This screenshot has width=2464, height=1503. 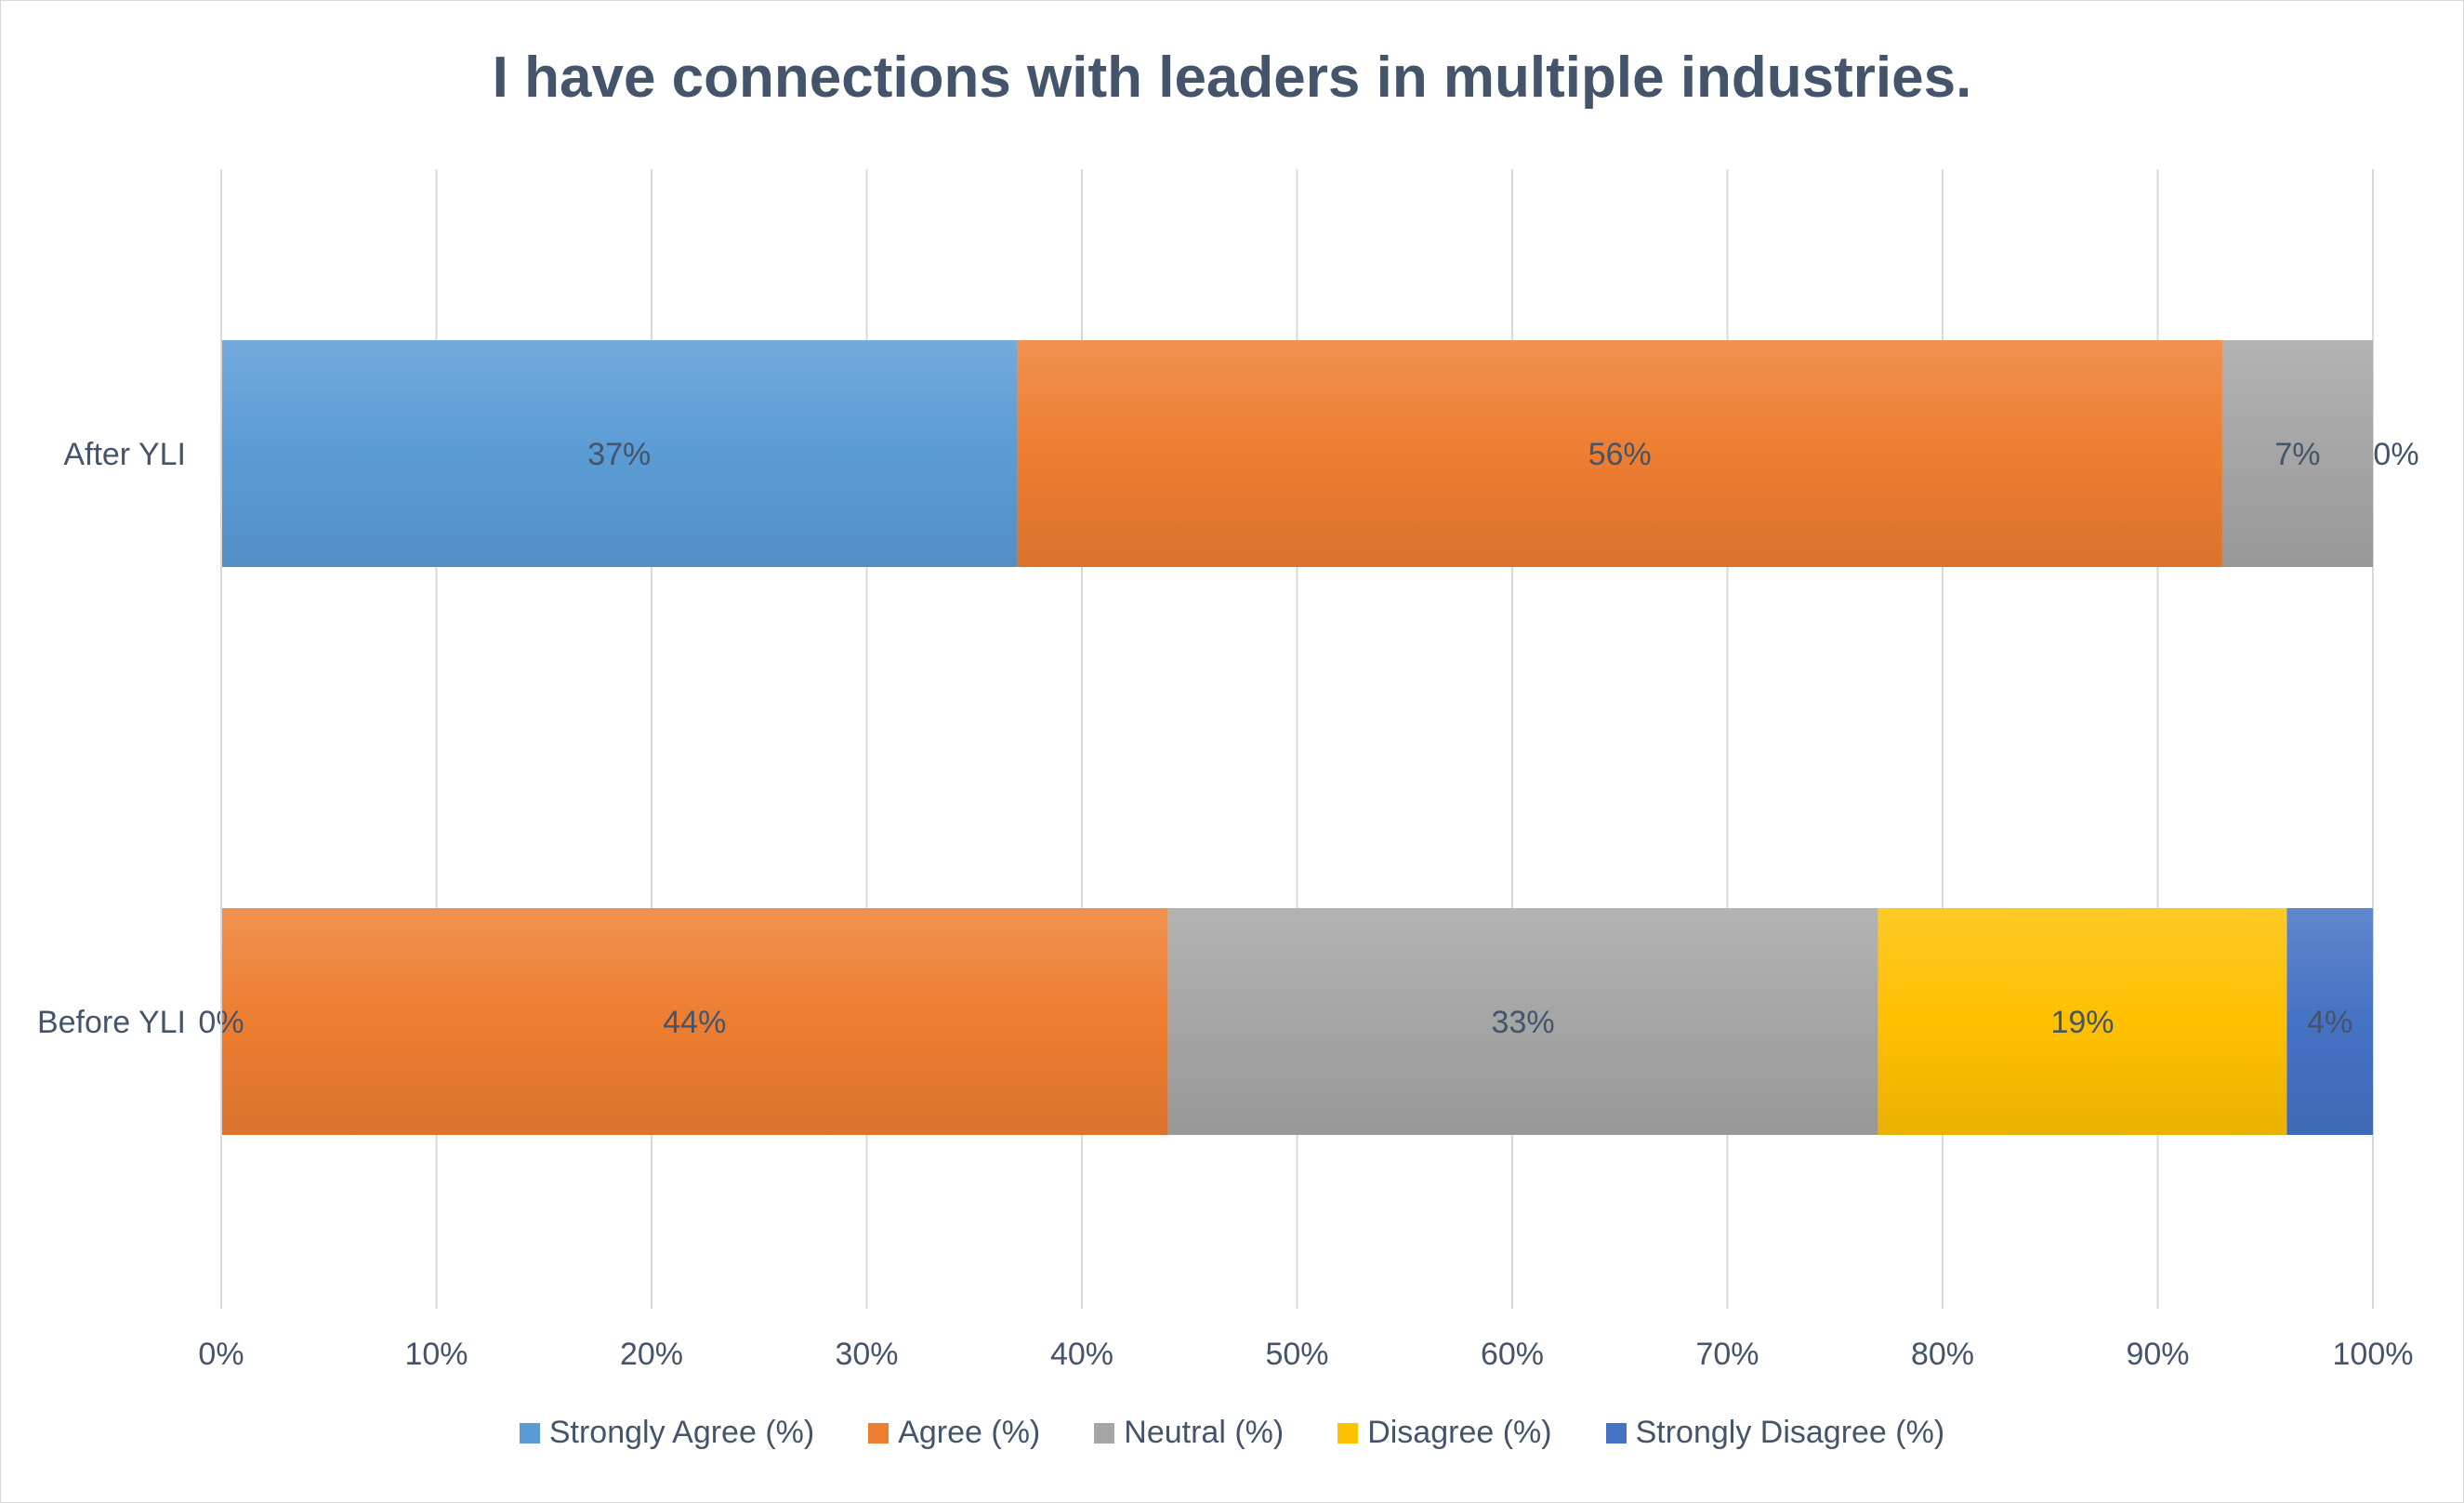 I want to click on legend-label: Agree (%), so click(x=969, y=1432).